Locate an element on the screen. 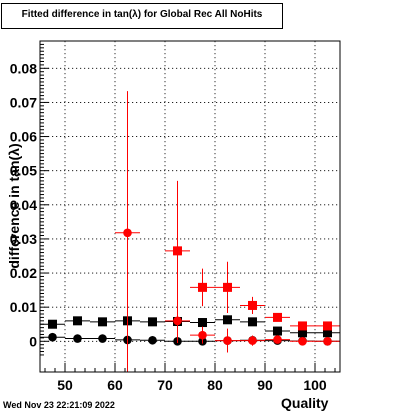 This screenshot has width=400, height=414. x-tick-label: 100 is located at coordinates (315, 385).